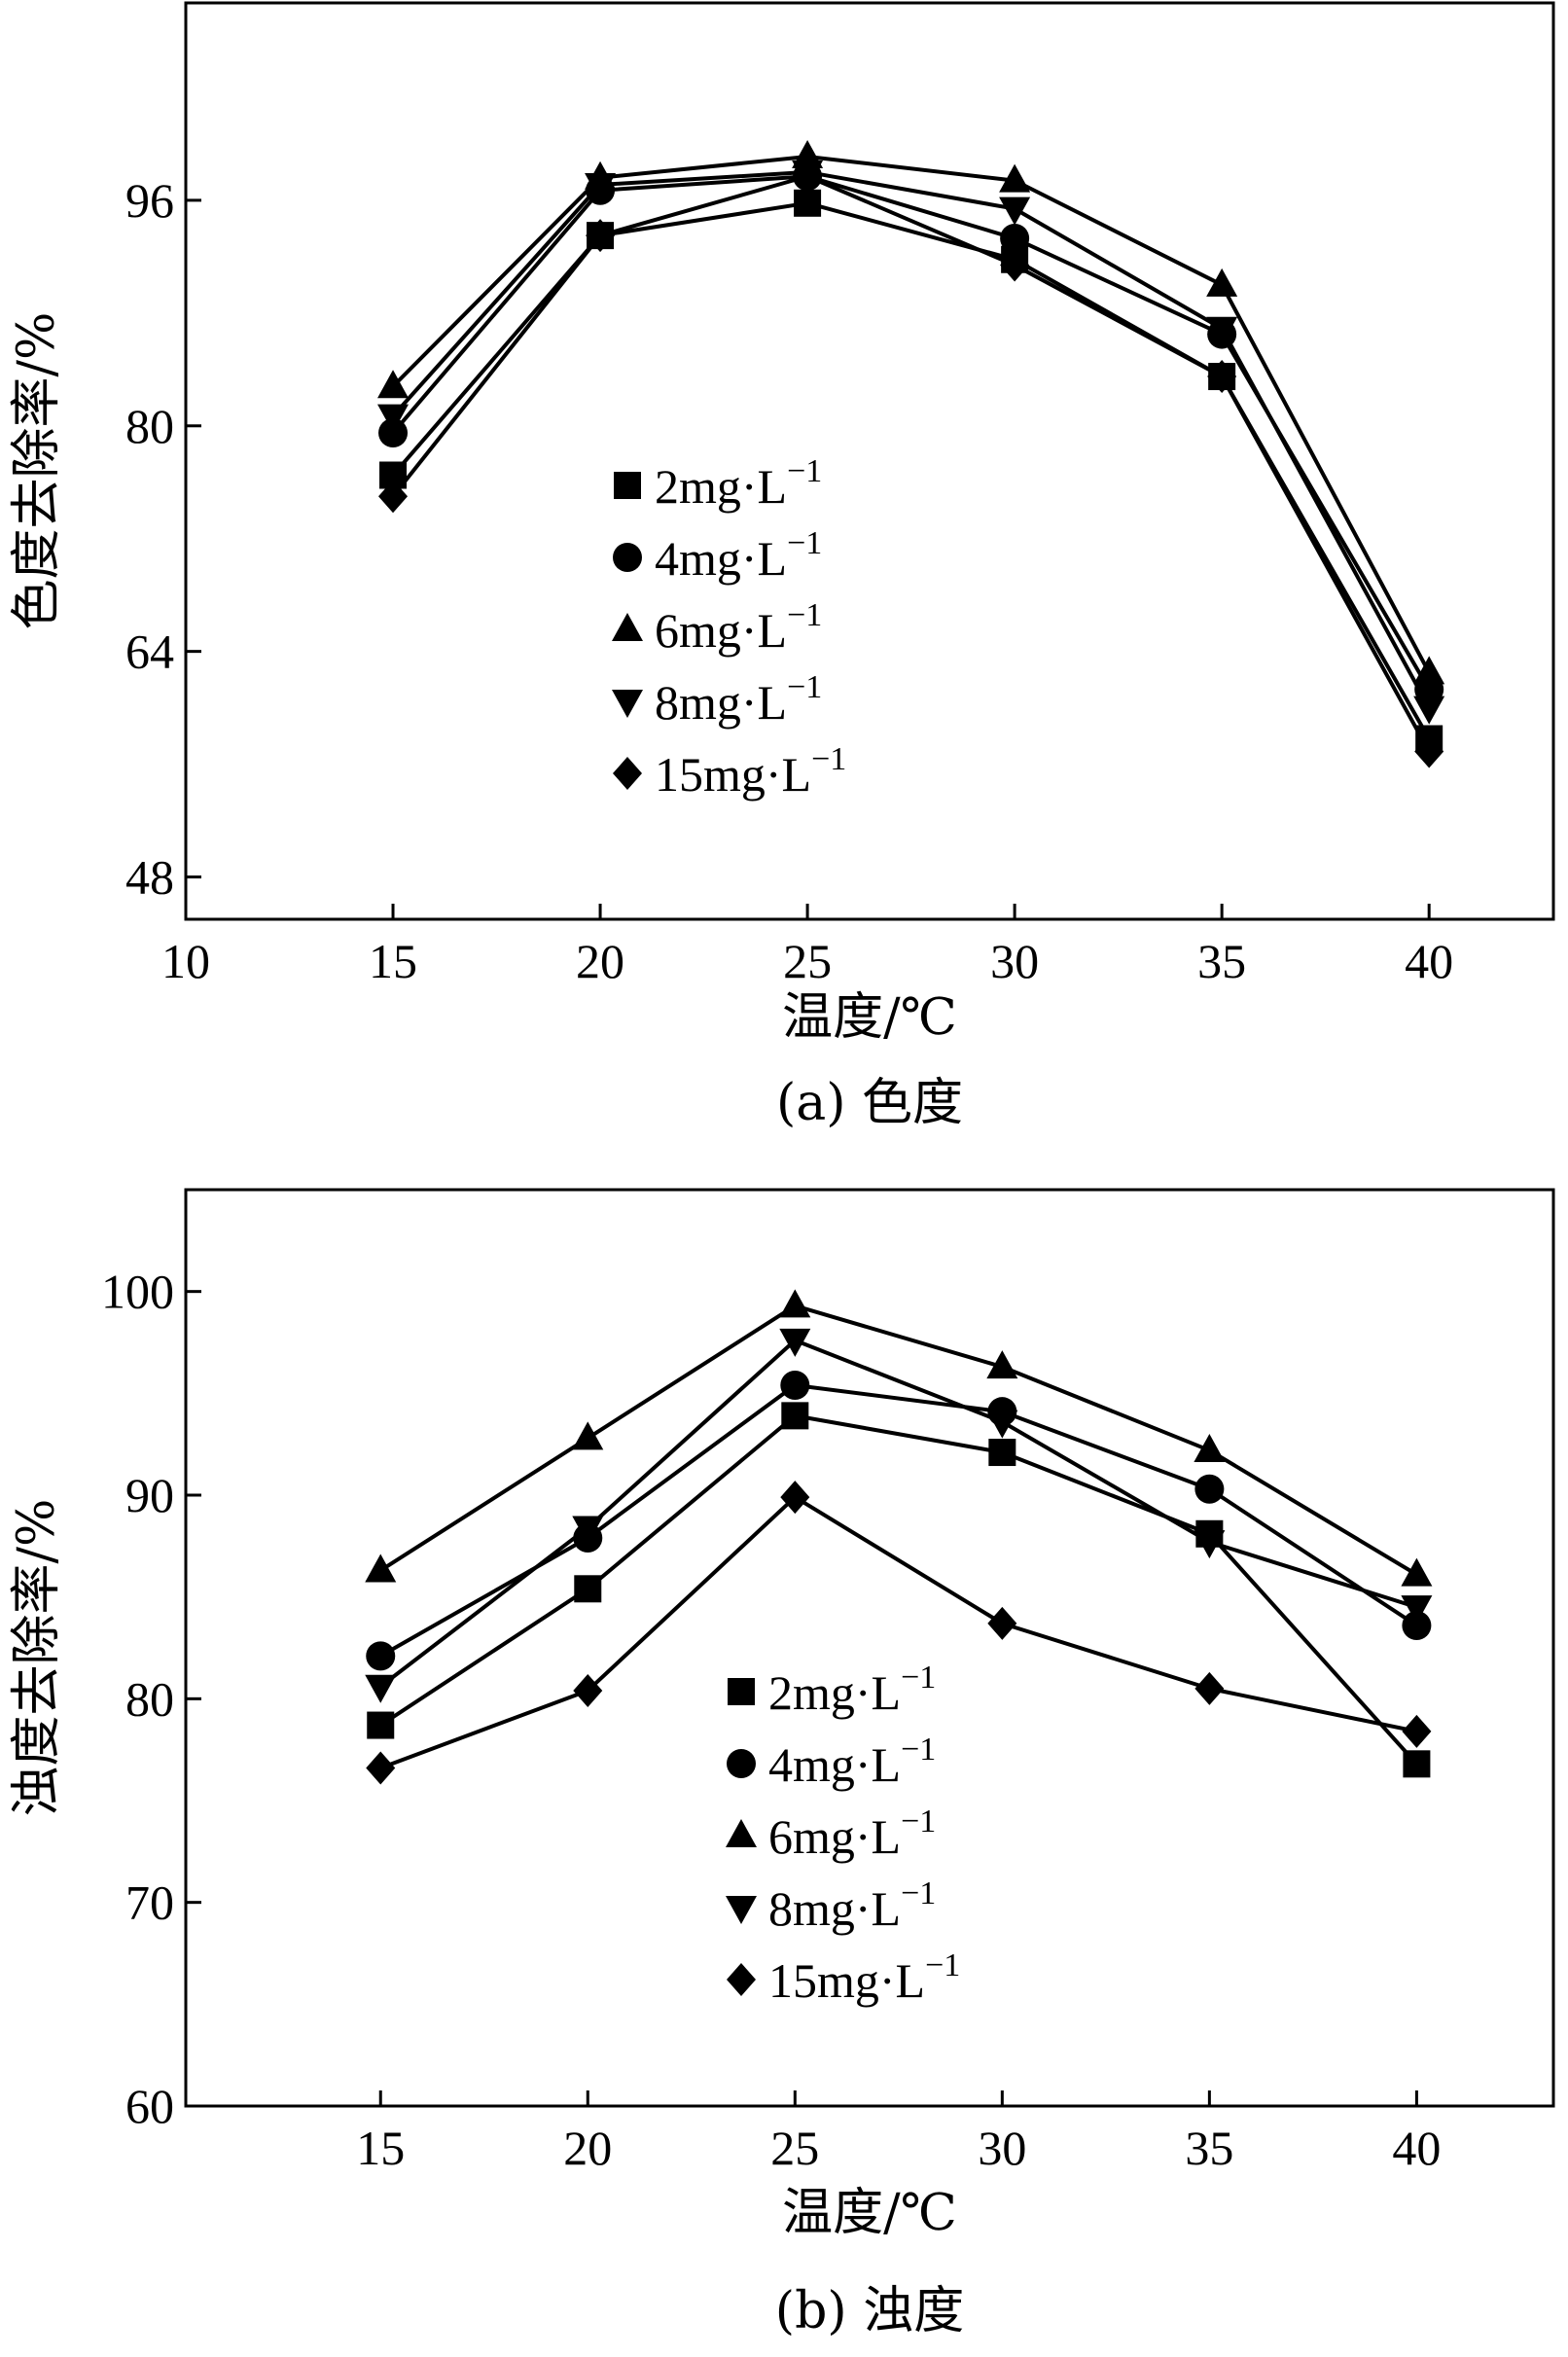  What do you see at coordinates (149, 652) in the screenshot?
I see `y-tick-label: 64` at bounding box center [149, 652].